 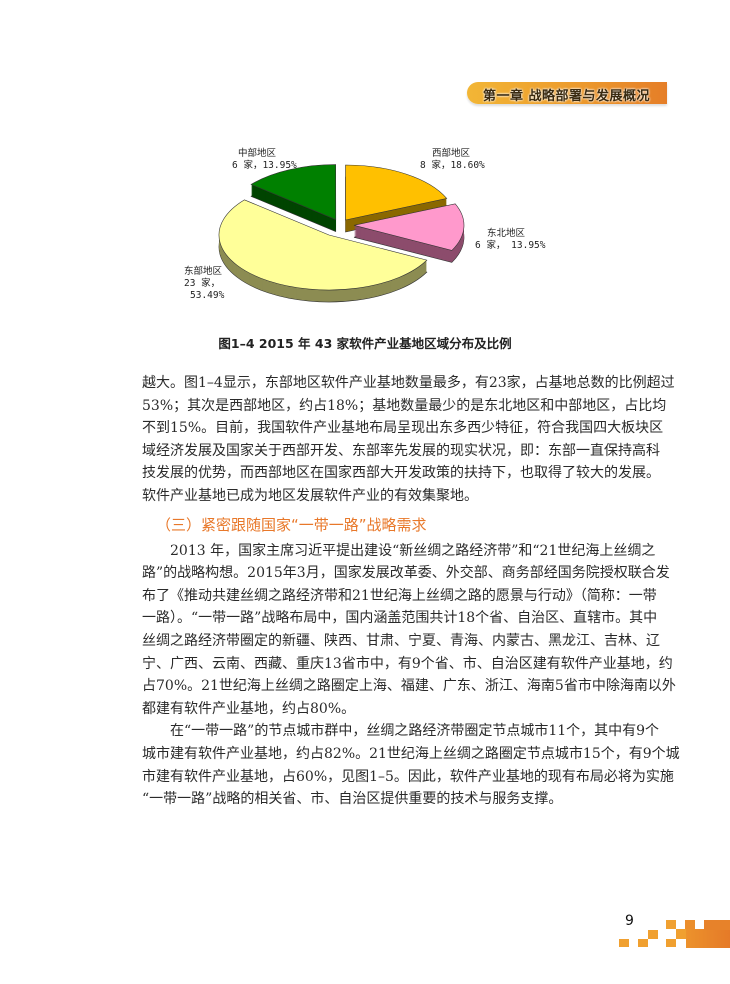 I want to click on text-line: 市建有软件产业基地，占60%，见图1–5。因此，软件产业基地的现有布局必将为实施, so click(x=408, y=776).